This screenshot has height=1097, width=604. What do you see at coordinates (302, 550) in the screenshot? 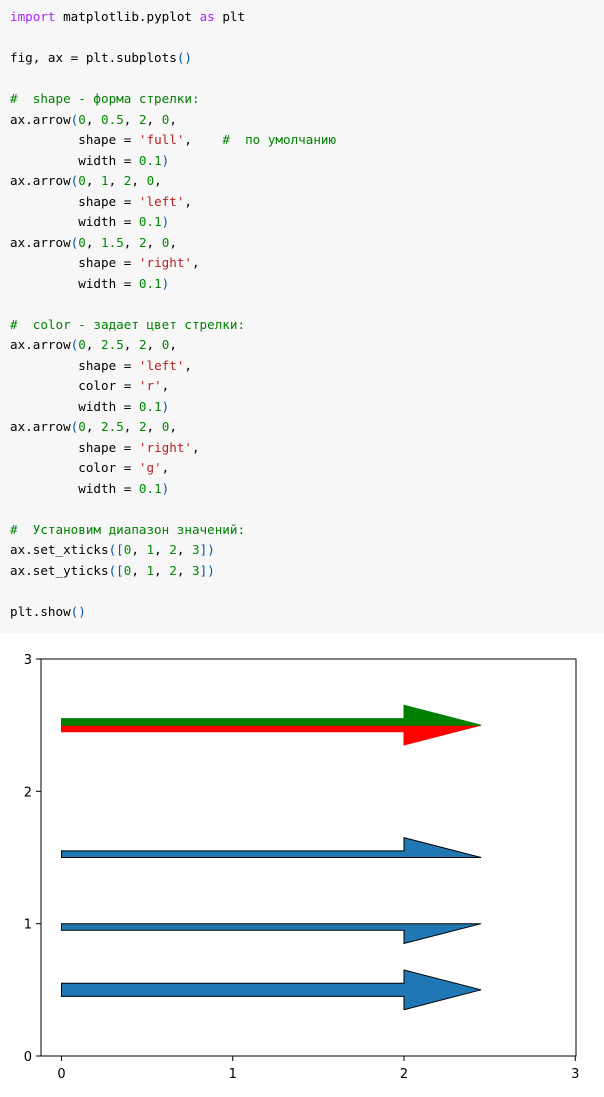
I see `code-line: ax.set_xticks([0, 1, 2, 3])` at bounding box center [302, 550].